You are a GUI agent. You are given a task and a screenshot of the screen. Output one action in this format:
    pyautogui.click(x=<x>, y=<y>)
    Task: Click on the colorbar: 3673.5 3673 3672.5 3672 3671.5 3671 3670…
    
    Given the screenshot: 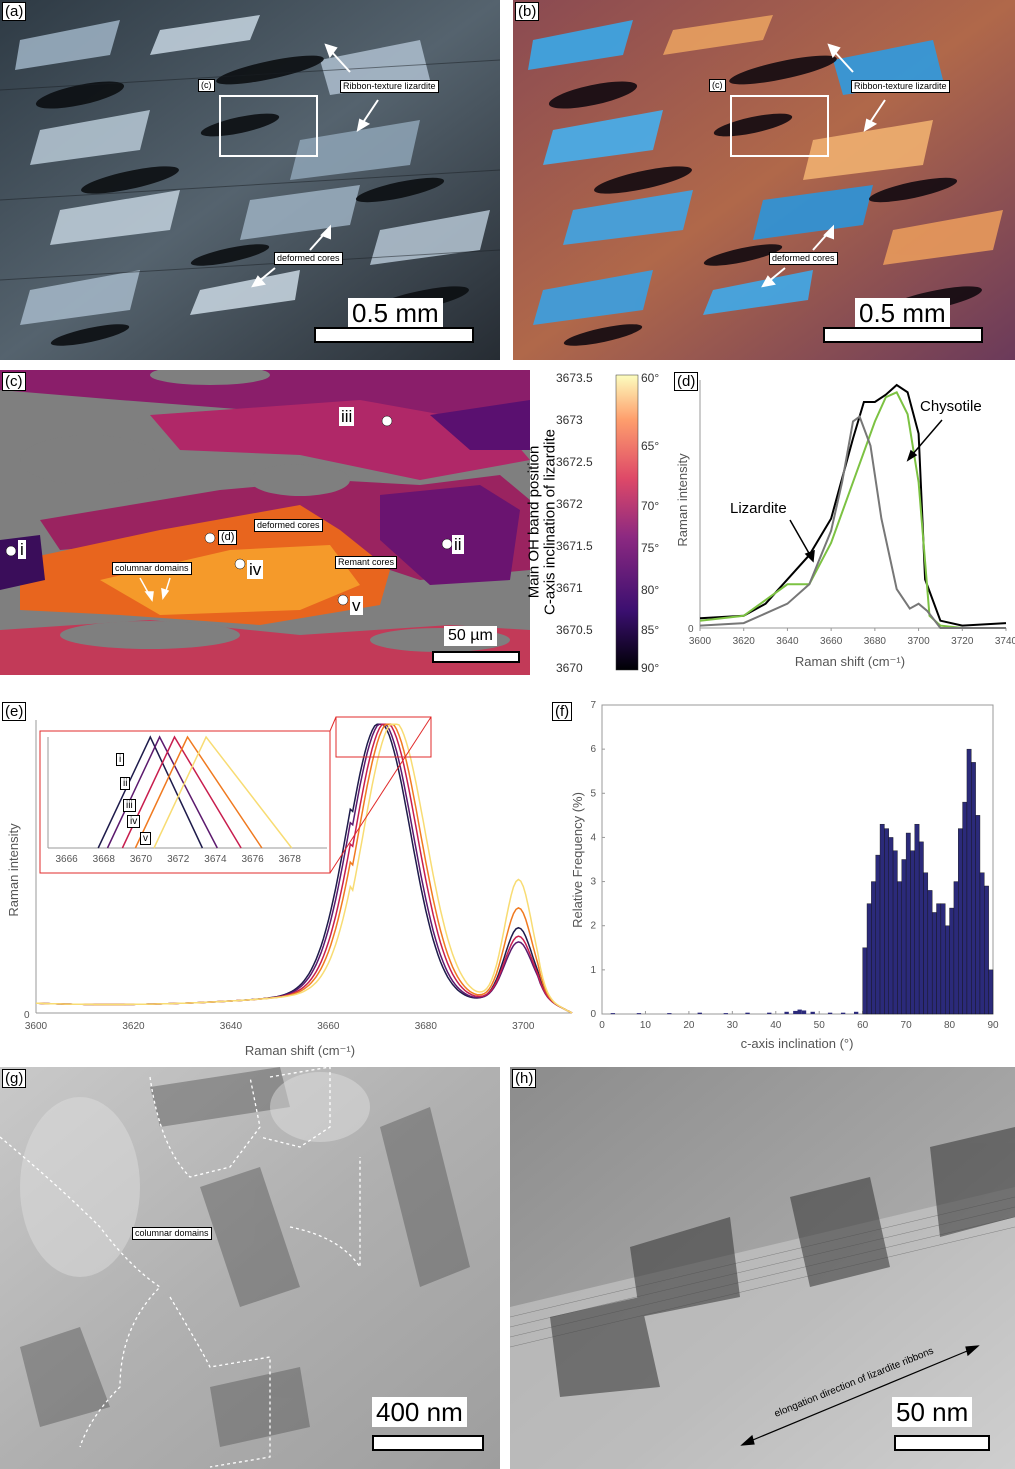 What is the action you would take?
    pyautogui.click(x=595, y=522)
    